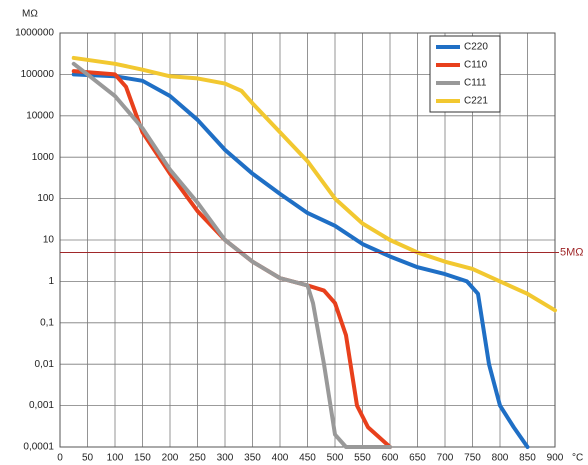 The height and width of the screenshot is (465, 588). Describe the element at coordinates (225, 458) in the screenshot. I see `x-tick-label: 300` at that location.